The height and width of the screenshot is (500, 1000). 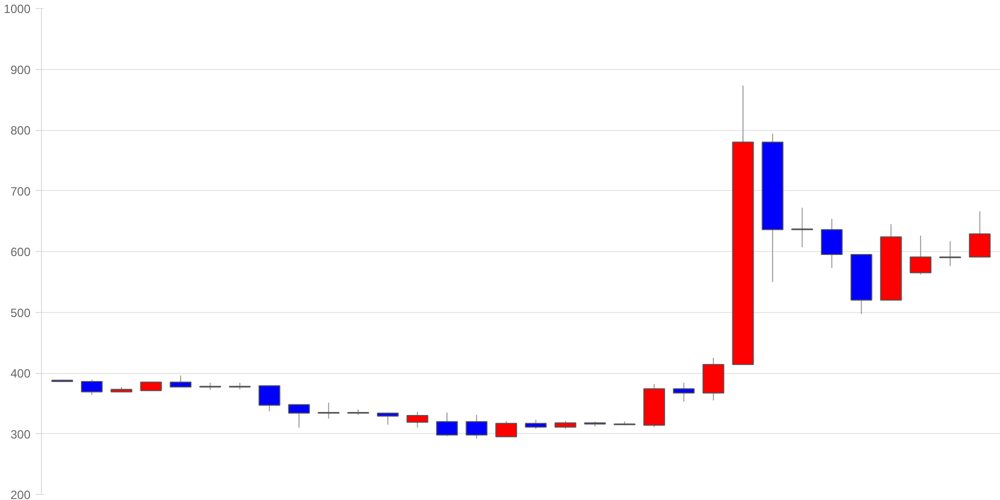 I want to click on y-tick-label: 1000, so click(x=17, y=9).